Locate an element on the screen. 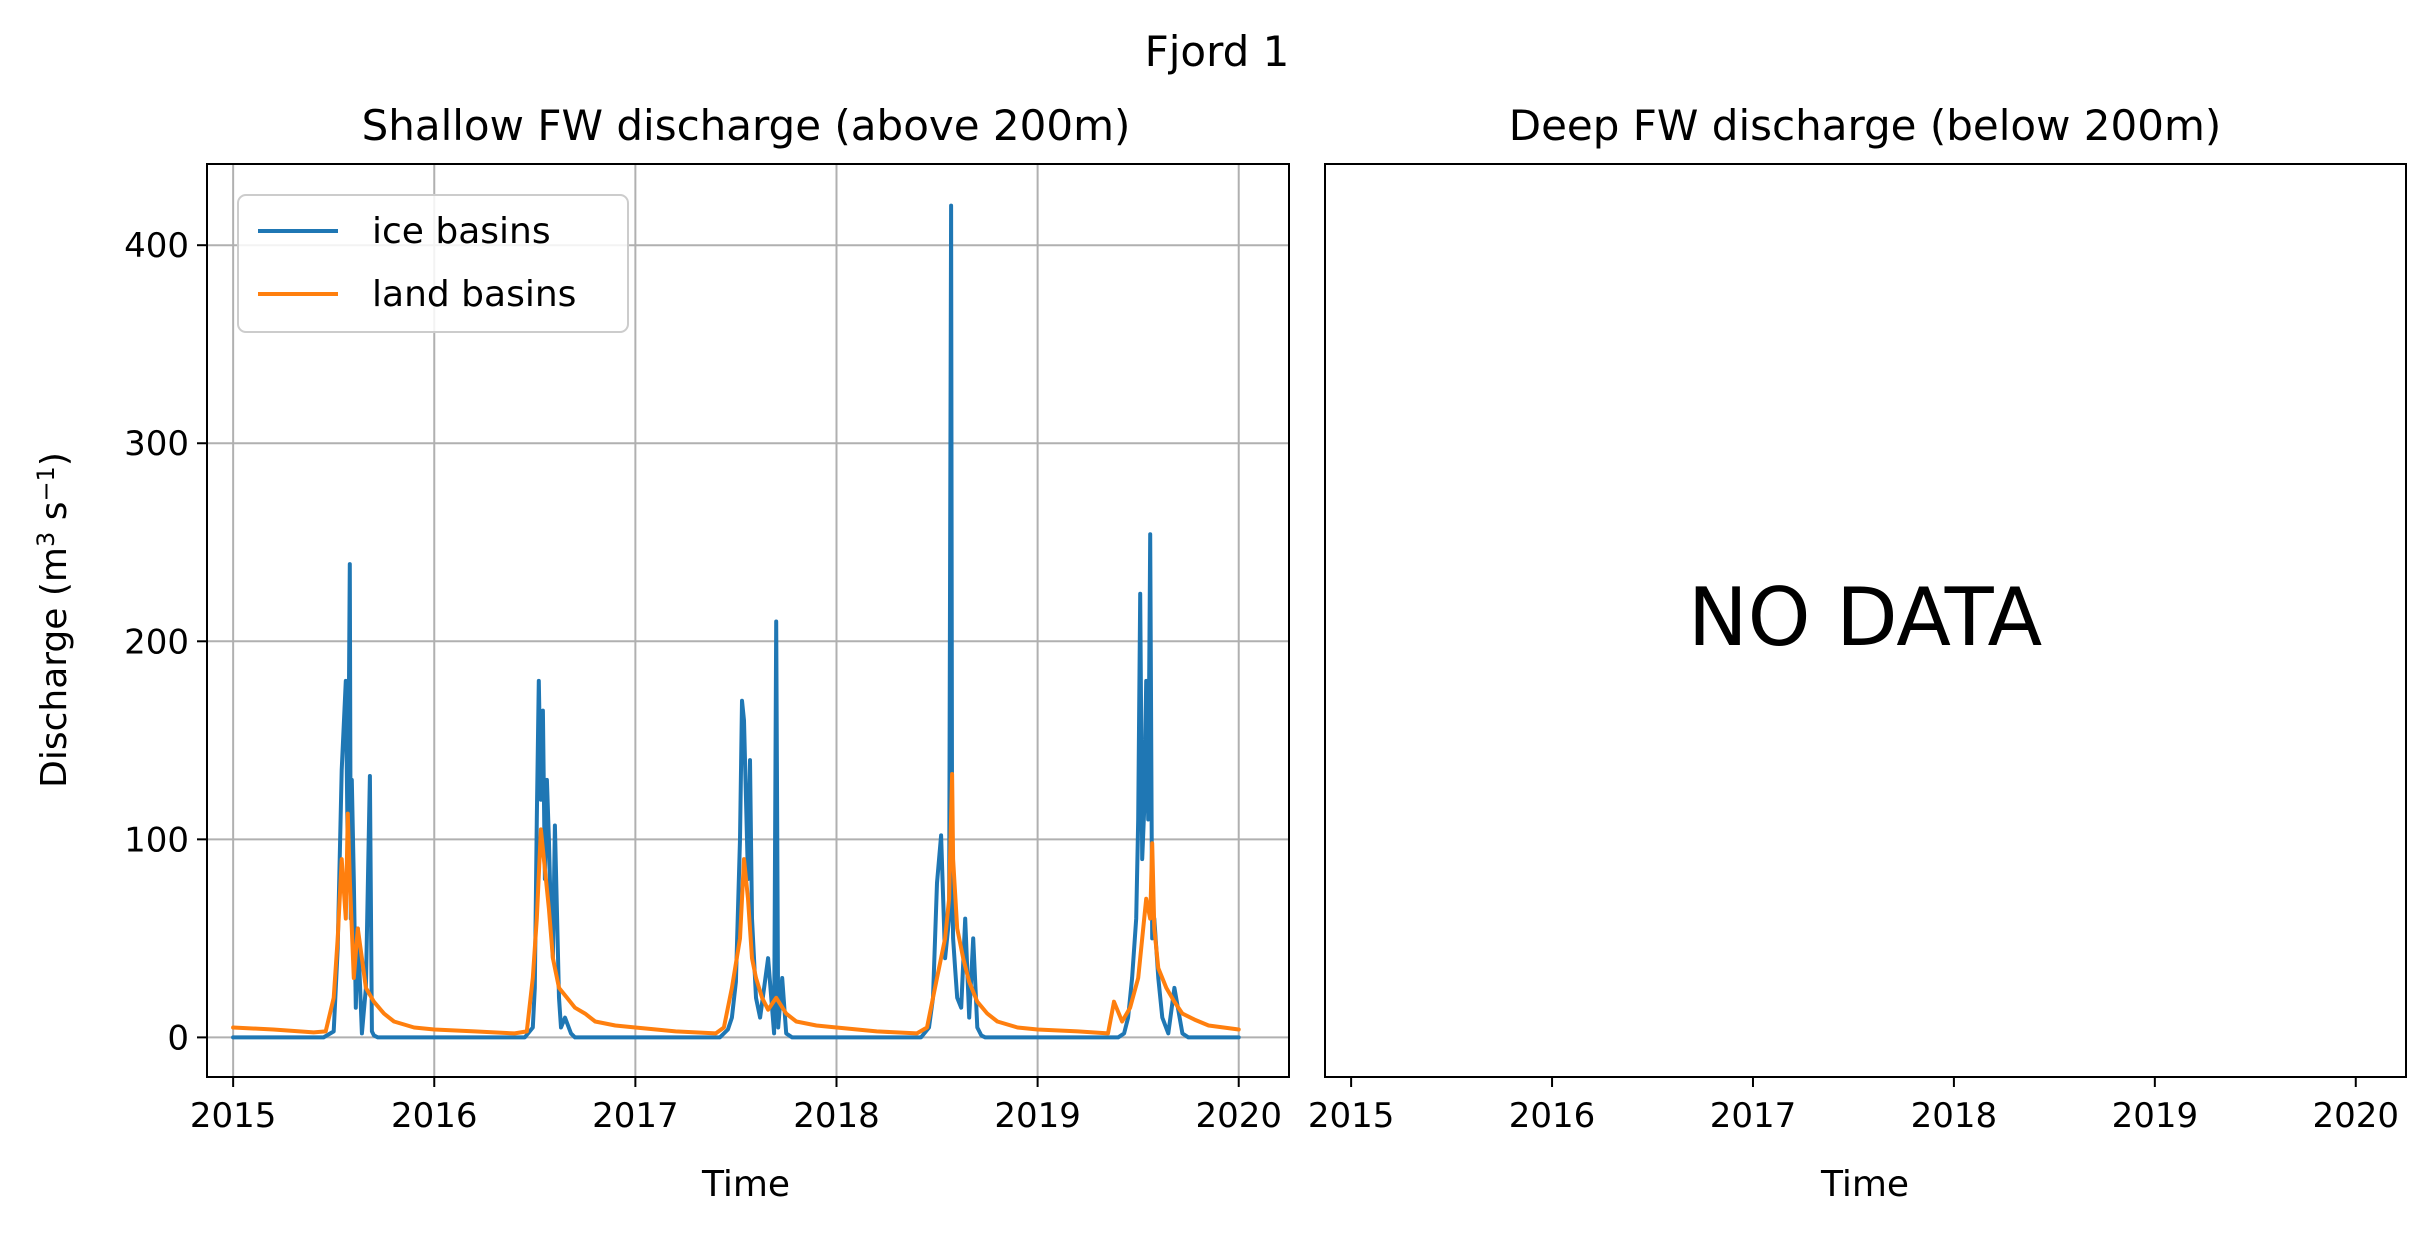  ylabel-close: ) is located at coordinates (54, 459).